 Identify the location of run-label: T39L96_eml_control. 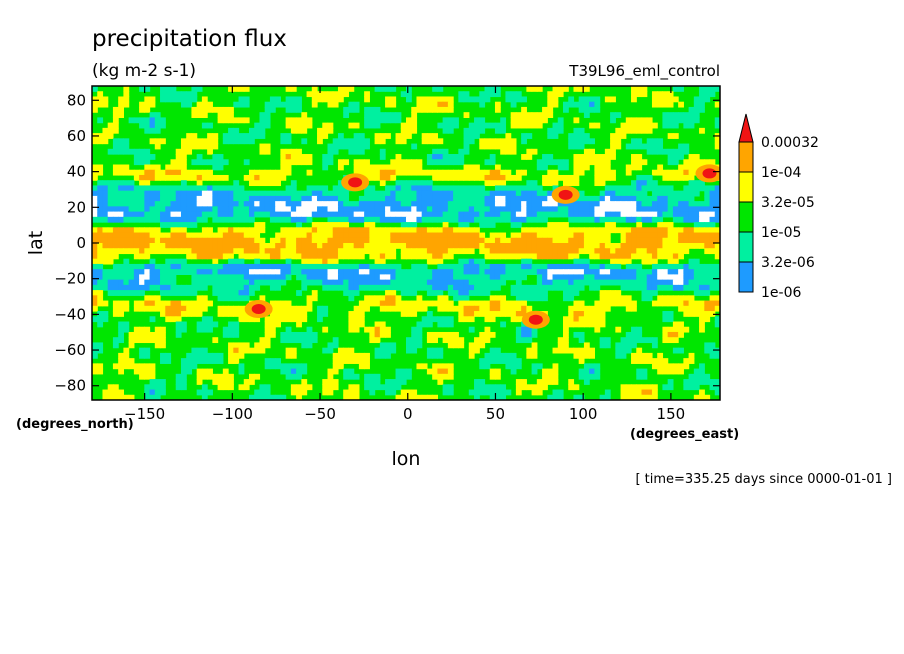
(644, 71).